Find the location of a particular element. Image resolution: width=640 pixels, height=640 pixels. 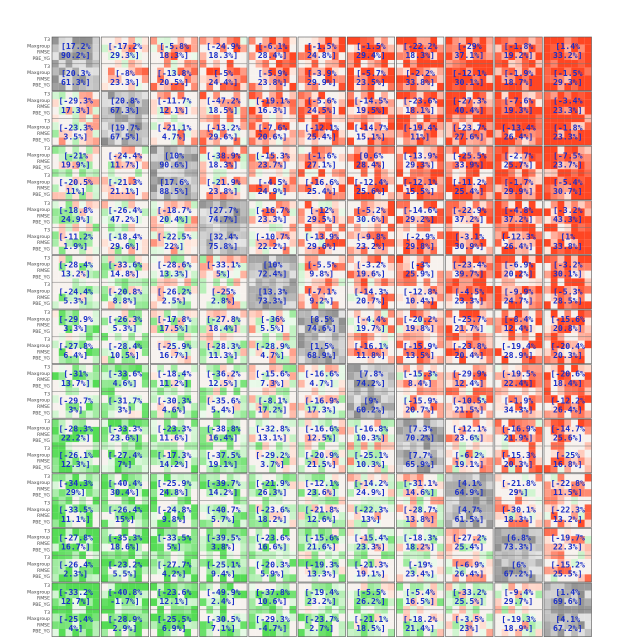

heatmap-panel: [-29.9%12.4%][-10.5%21.5%] is located at coordinates (469, 391).